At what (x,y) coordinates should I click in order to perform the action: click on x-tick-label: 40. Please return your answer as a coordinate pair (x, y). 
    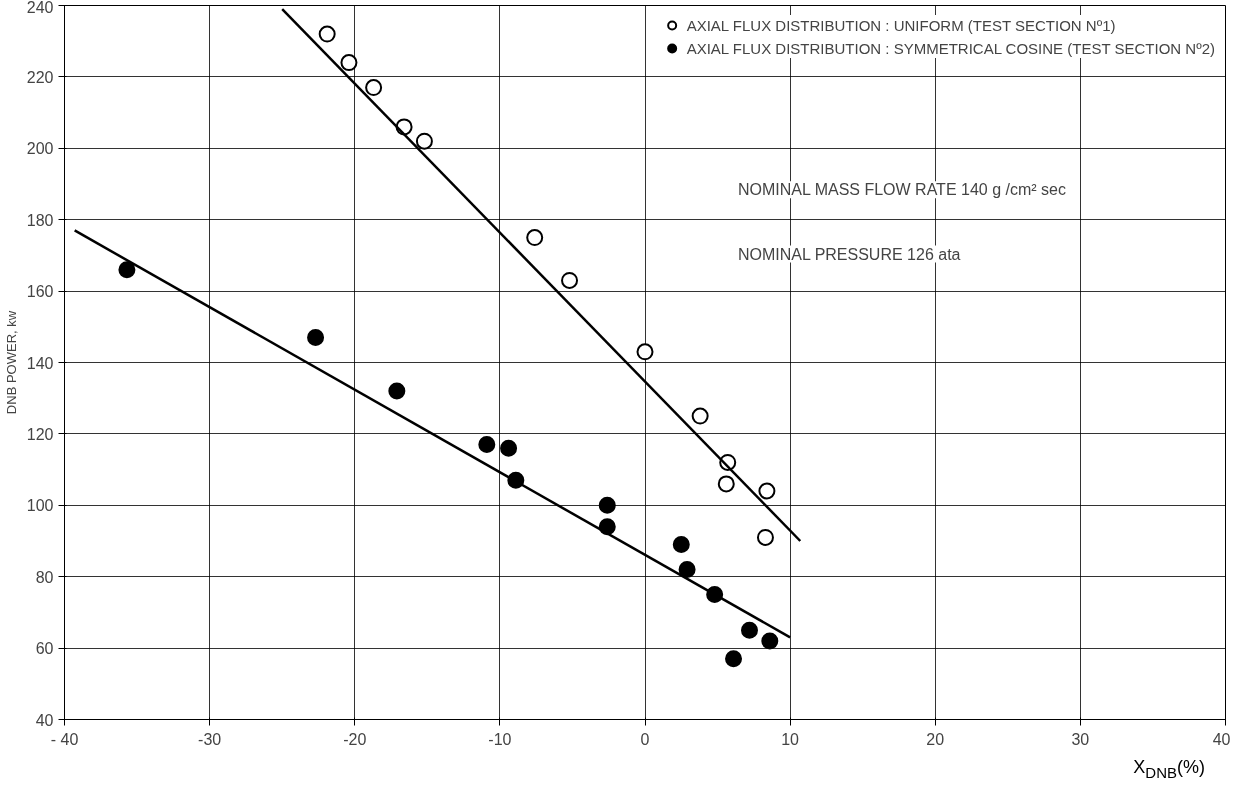
    Looking at the image, I should click on (1221, 739).